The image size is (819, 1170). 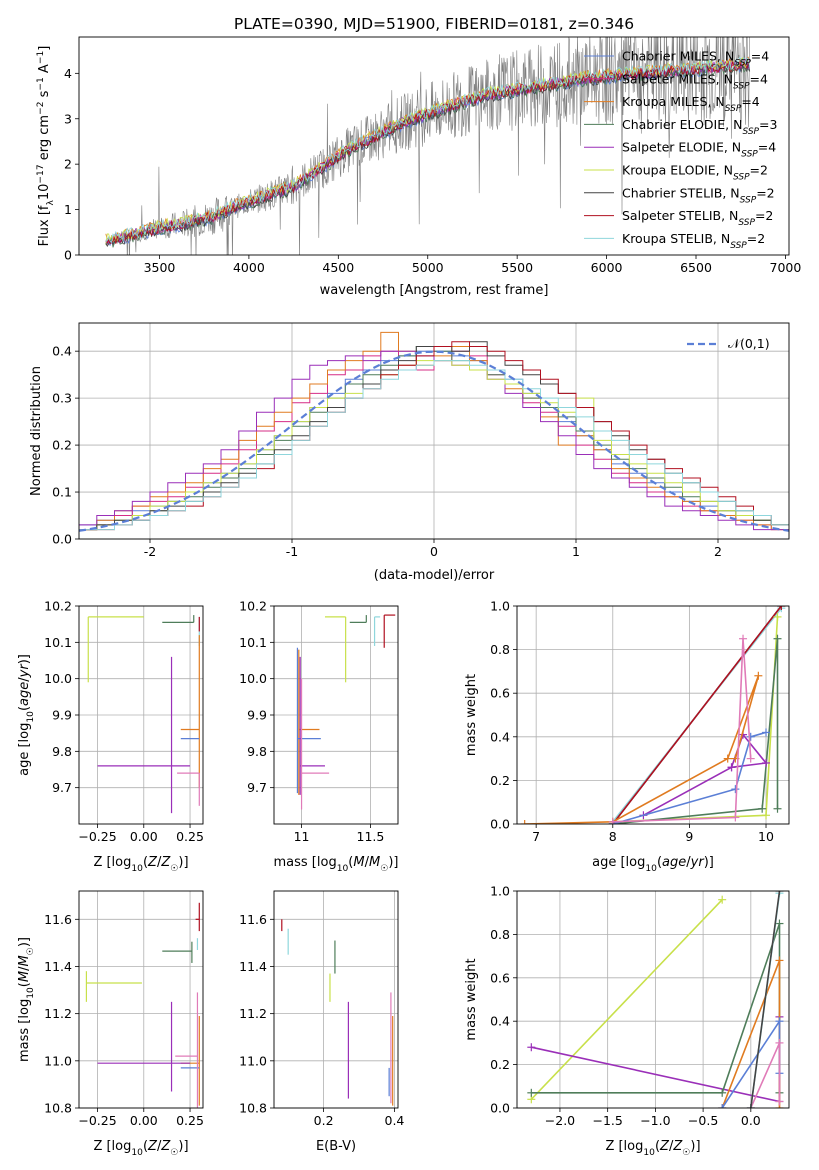 What do you see at coordinates (62, 751) in the screenshot?
I see `y-tick-label: 9.8` at bounding box center [62, 751].